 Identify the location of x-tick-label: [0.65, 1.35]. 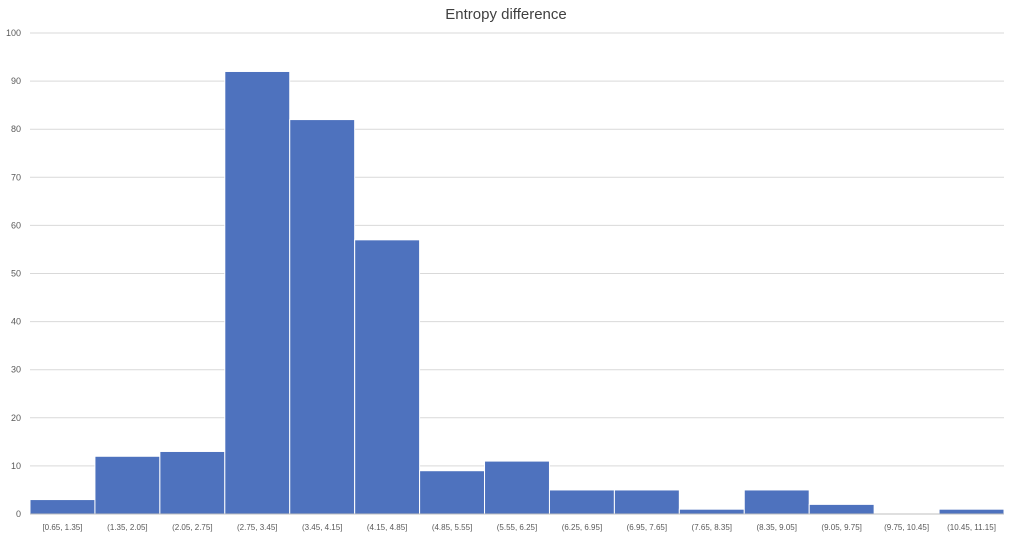
(62, 527).